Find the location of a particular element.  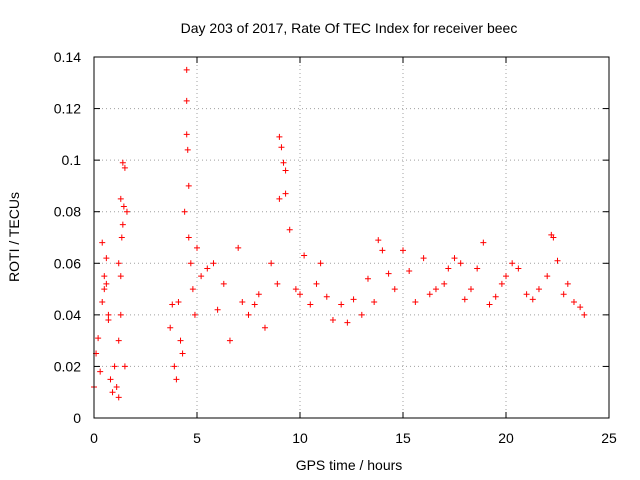

y-tick-label: 0.08 is located at coordinates (67, 212).